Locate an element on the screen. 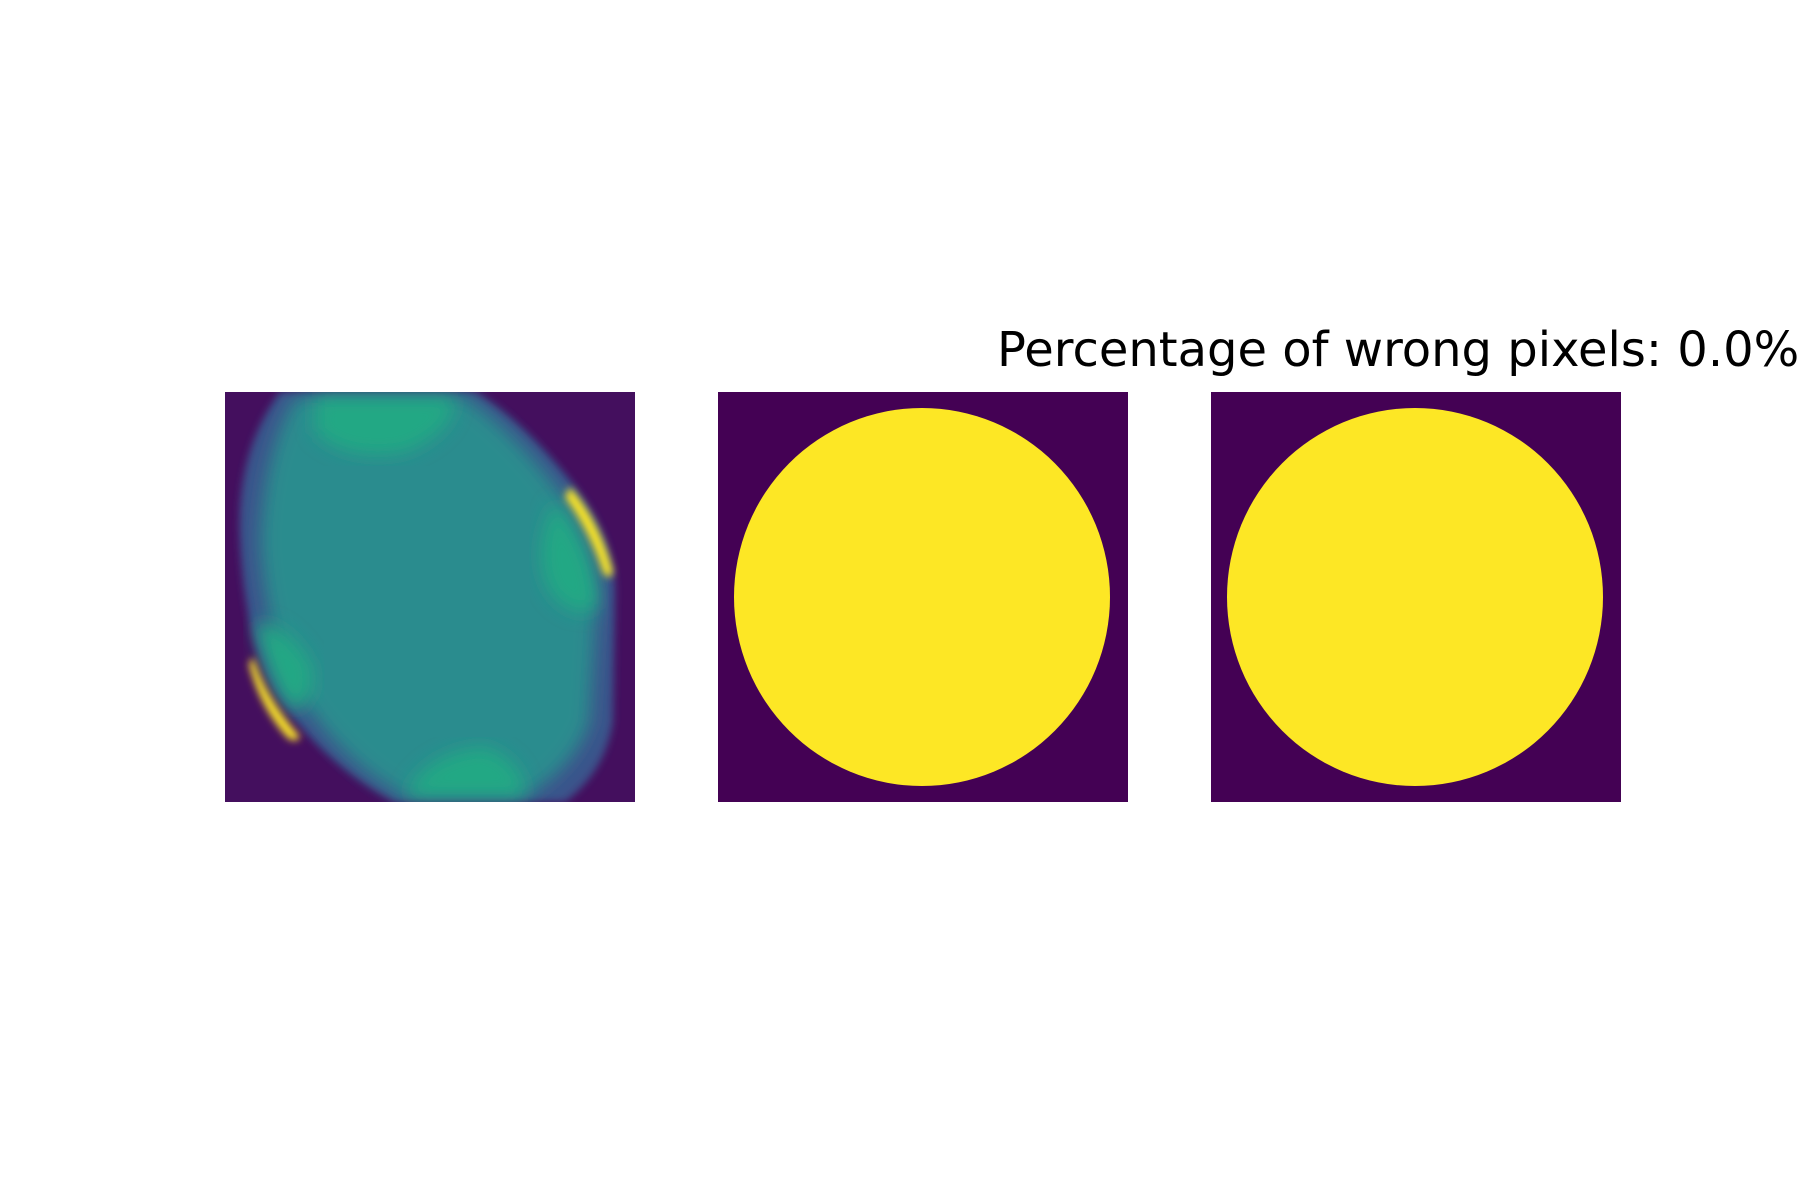  chart-title: Percentage of wrong pixels: 0.0% is located at coordinates (1398, 350).